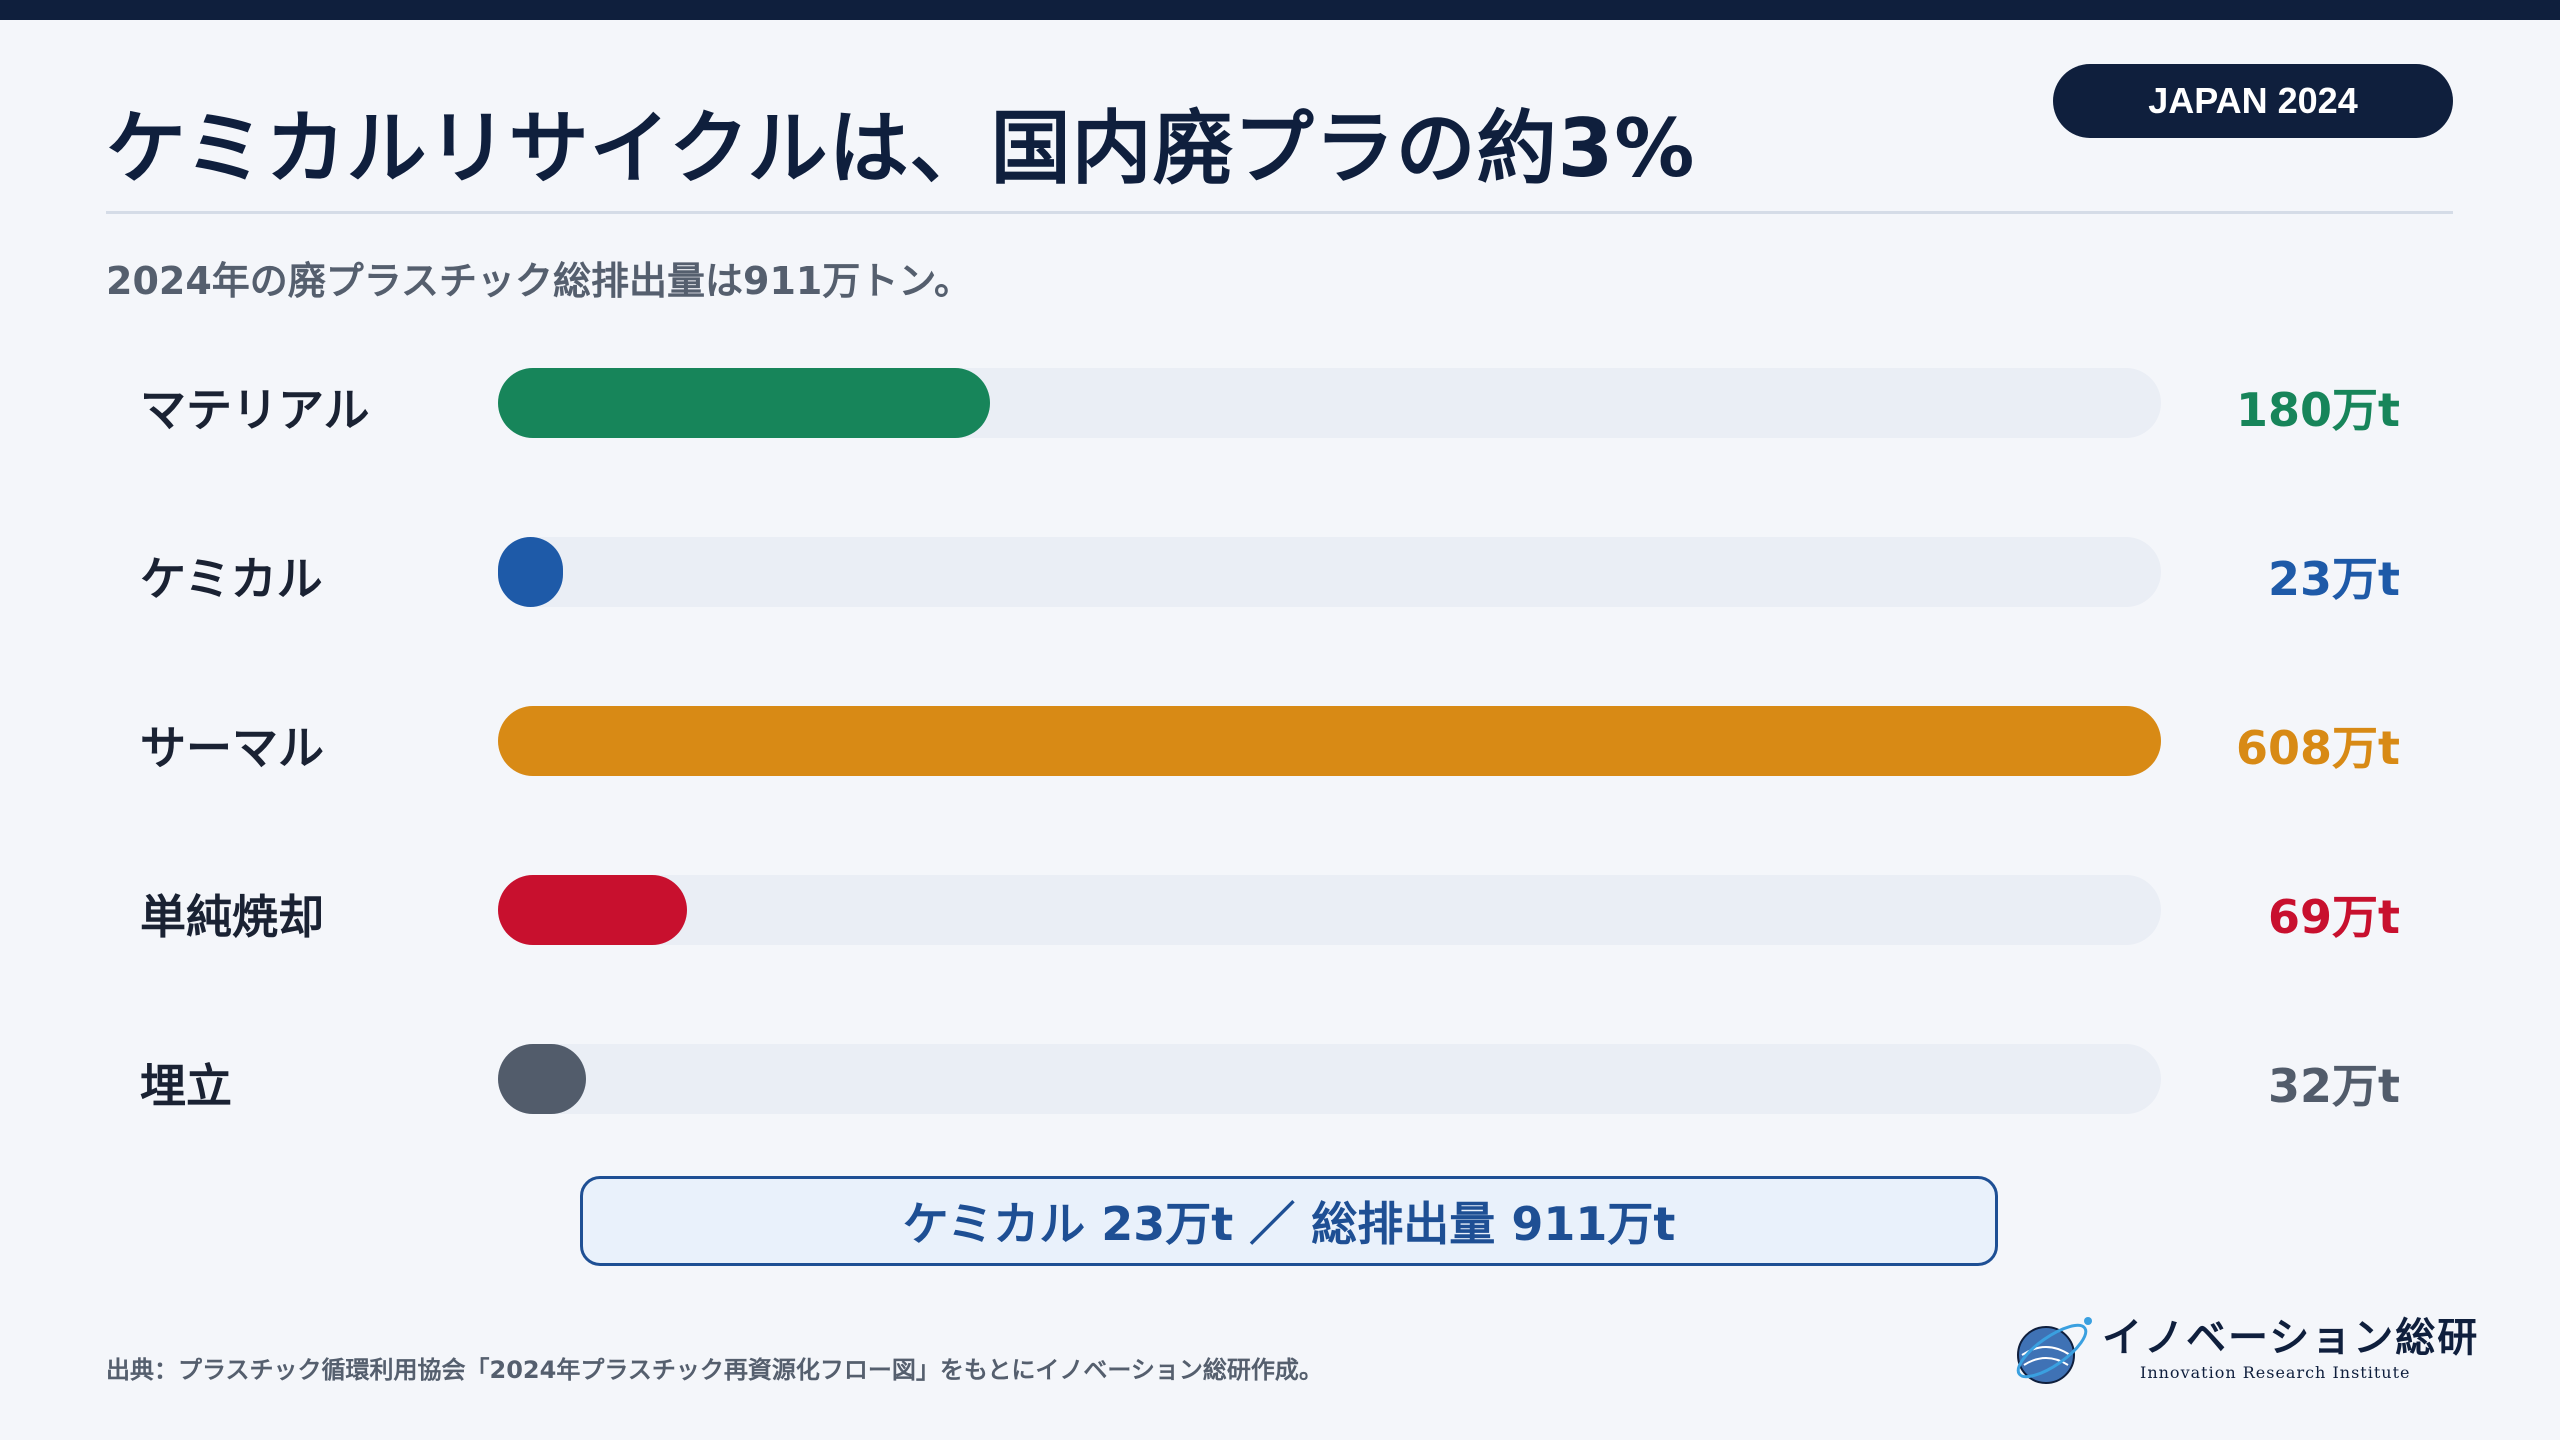 The height and width of the screenshot is (1440, 2560). What do you see at coordinates (1279, 212) in the screenshot?
I see `header-divider` at bounding box center [1279, 212].